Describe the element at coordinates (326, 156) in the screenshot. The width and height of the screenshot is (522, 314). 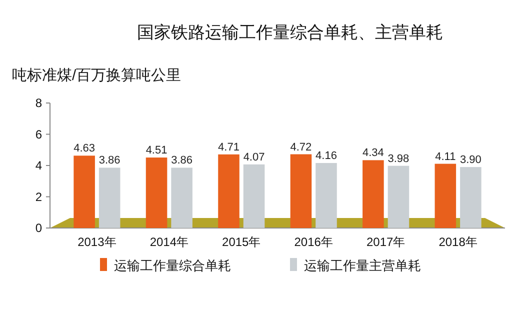
I see `data-label: 4.16` at that location.